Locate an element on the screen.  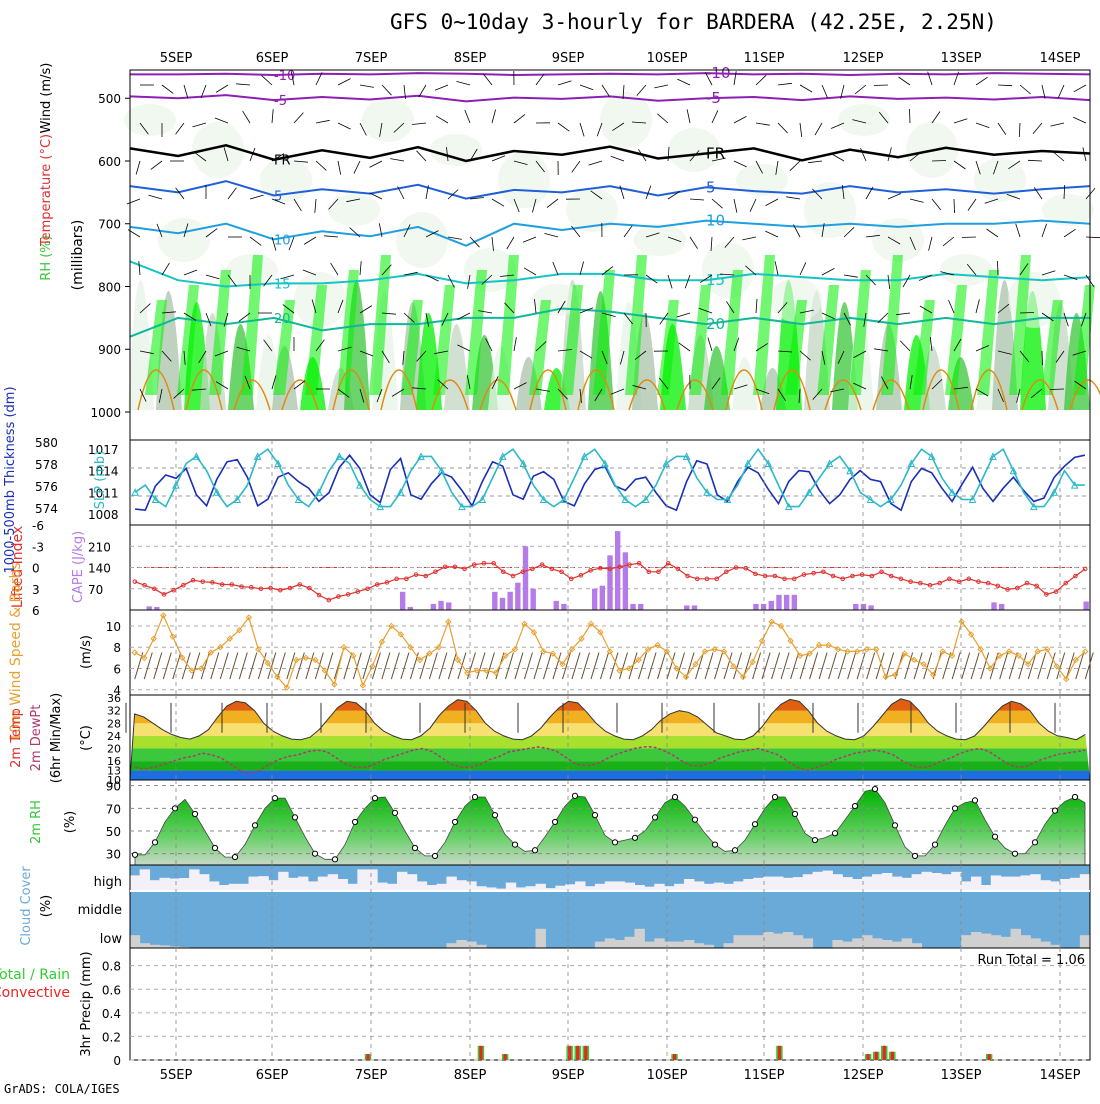
rh2m-tick-label: 30 is located at coordinates (113, 855).